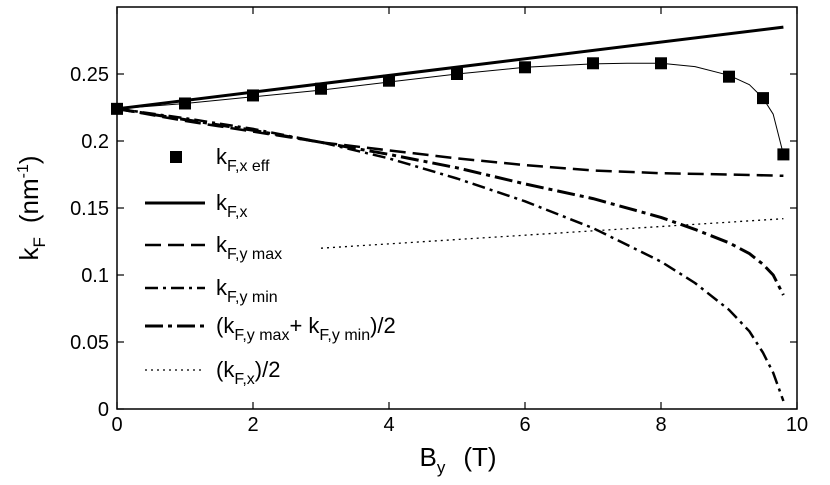 This screenshot has width=830, height=485. I want to click on y-axis-label-unit-close: ), so click(29, 159).